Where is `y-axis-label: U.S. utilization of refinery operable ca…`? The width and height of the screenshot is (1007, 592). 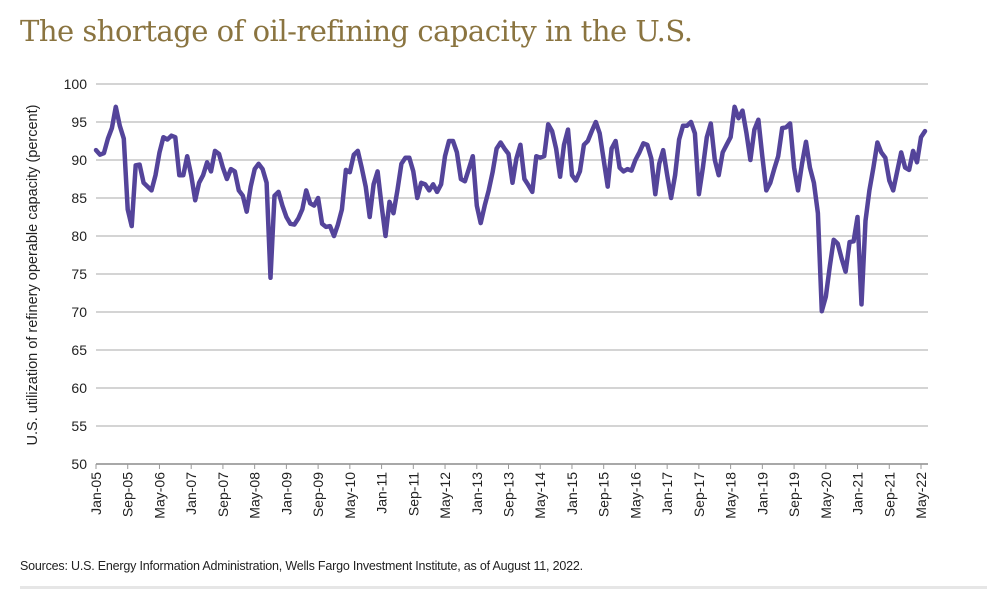
y-axis-label: U.S. utilization of refinery operable ca… is located at coordinates (33, 275).